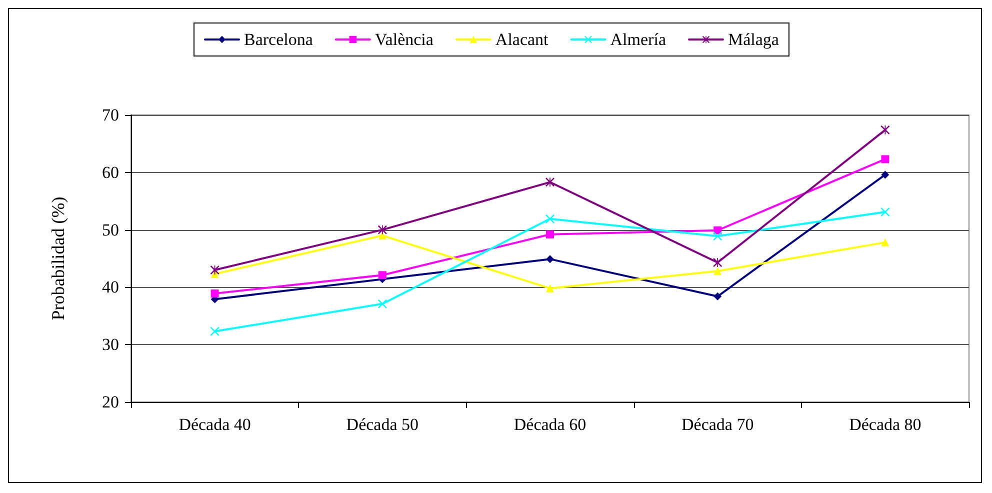  What do you see at coordinates (522, 39) in the screenshot?
I see `legend-label: Alacant` at bounding box center [522, 39].